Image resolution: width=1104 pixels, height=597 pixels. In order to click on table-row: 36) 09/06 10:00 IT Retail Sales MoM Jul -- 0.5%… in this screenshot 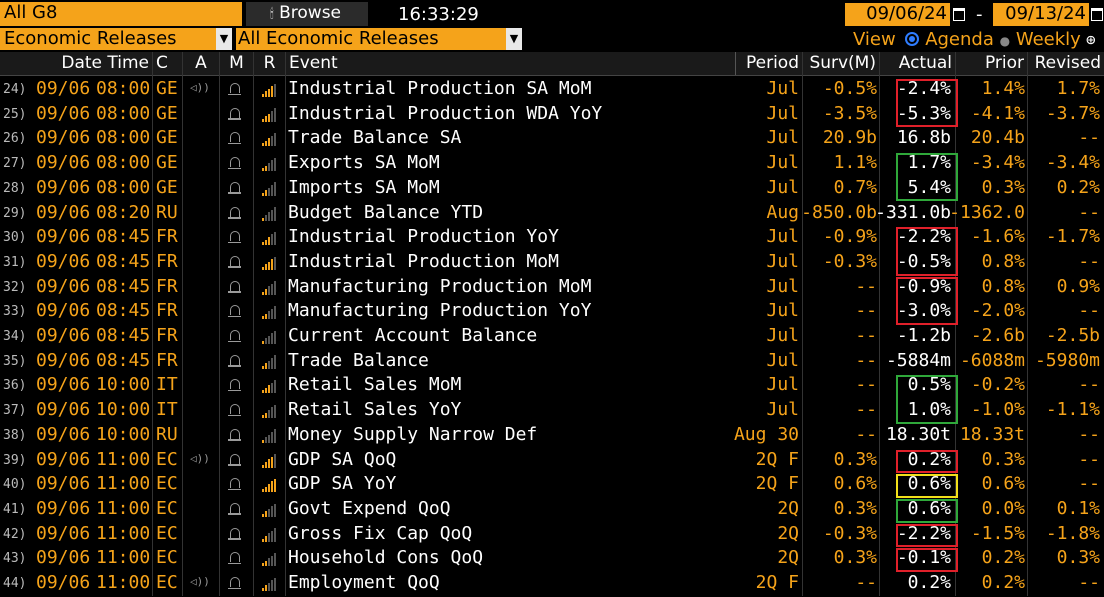, I will do `click(552, 385)`.